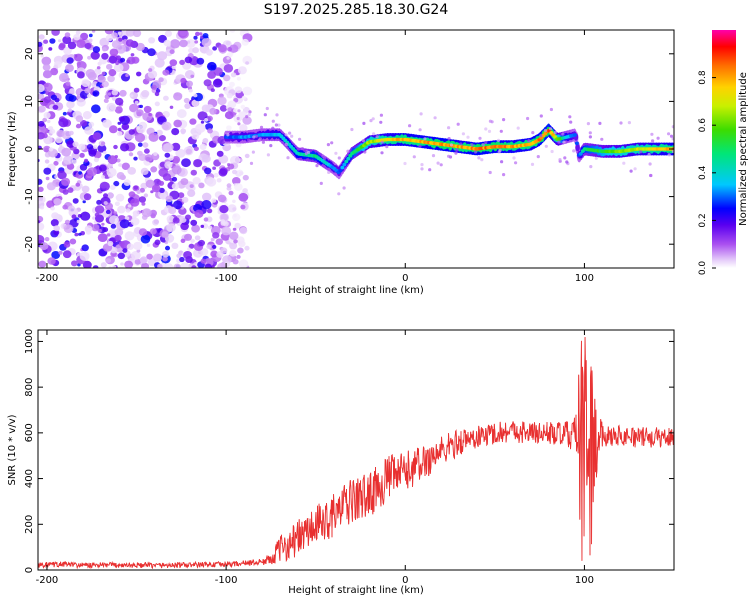  Describe the element at coordinates (703, 125) in the screenshot. I see `colorbar-tick-label: 0.6` at that location.